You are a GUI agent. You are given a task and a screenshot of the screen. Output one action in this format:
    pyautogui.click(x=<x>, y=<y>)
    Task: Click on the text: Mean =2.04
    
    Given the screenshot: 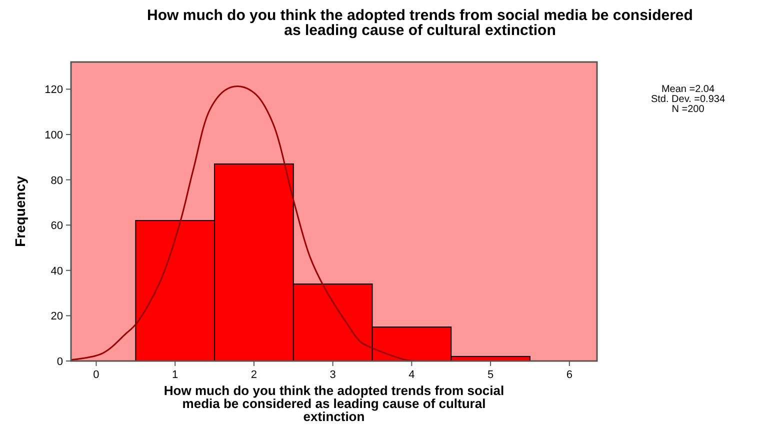 What is the action you would take?
    pyautogui.click(x=688, y=89)
    